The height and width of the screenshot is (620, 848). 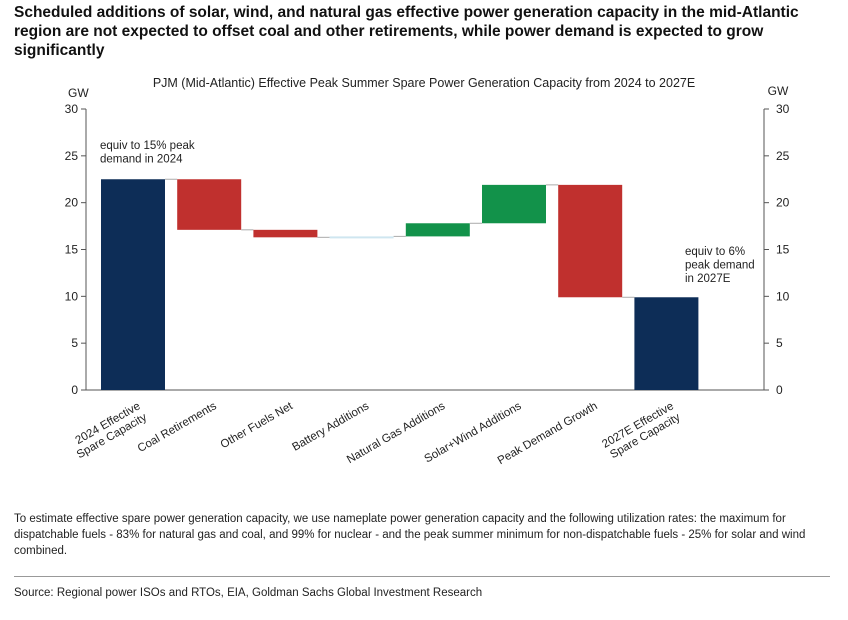 I want to click on y-tick-label-left: 20, so click(x=72, y=203).